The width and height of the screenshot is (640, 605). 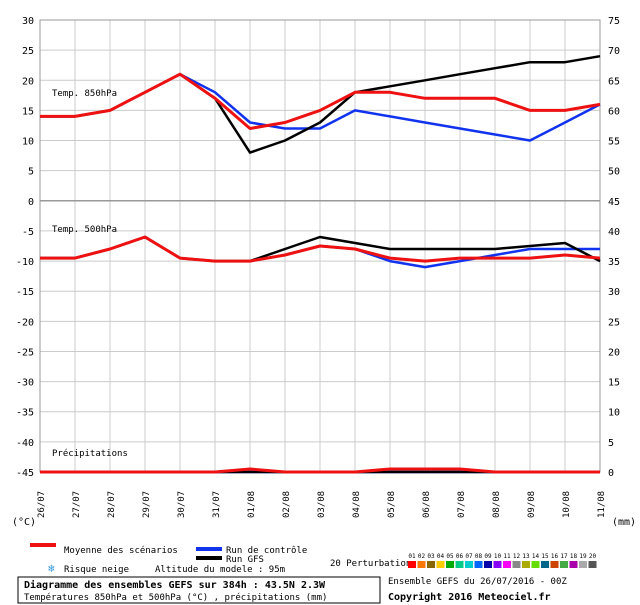 I want to click on y-left-tick-label: 30, so click(x=28, y=21).